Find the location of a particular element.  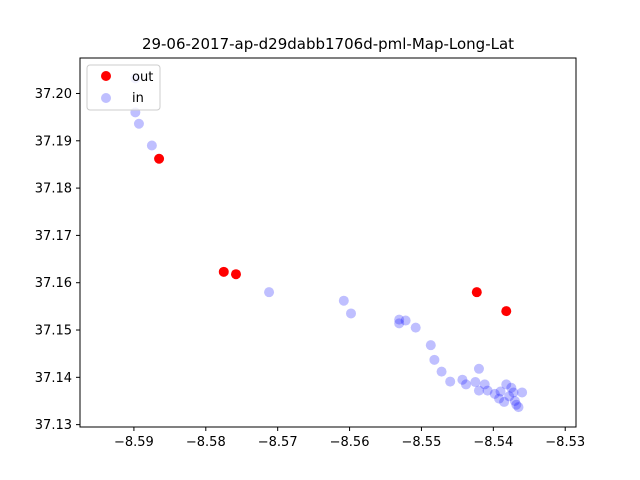

legend-marker-out is located at coordinates (106, 76).